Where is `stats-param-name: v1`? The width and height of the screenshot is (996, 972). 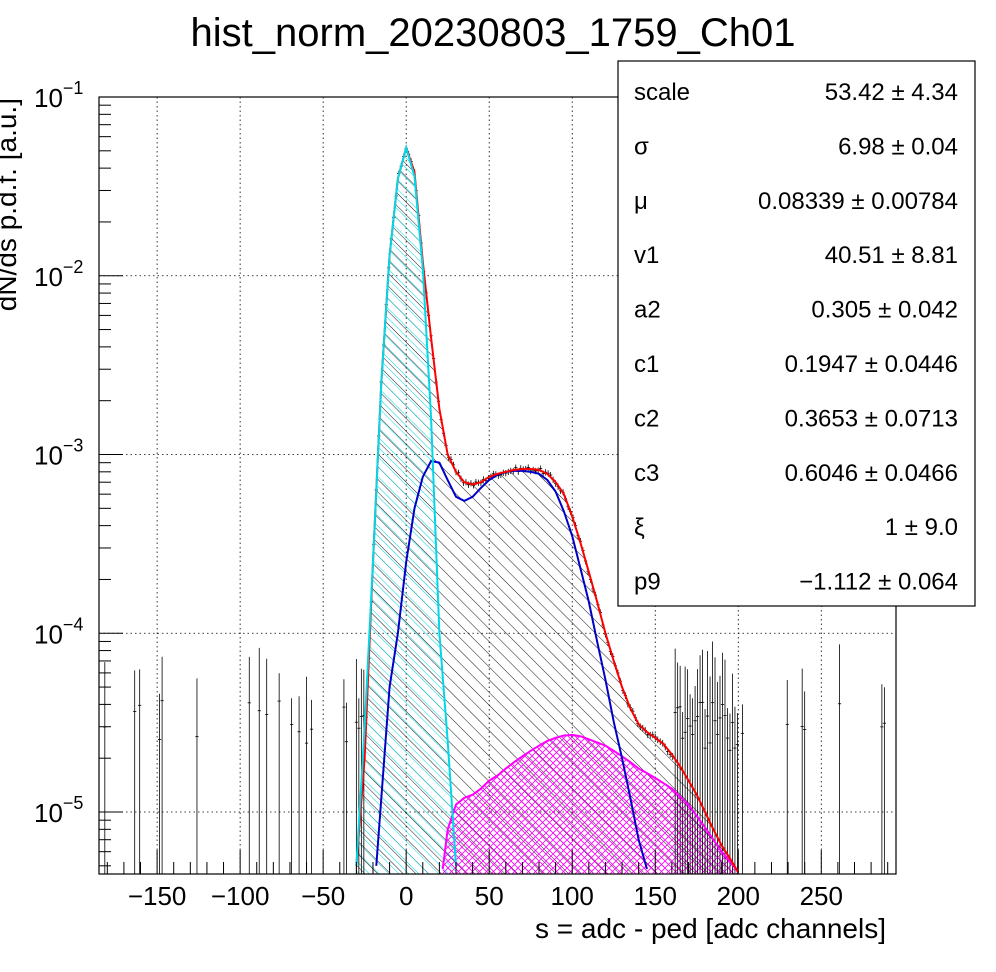 stats-param-name: v1 is located at coordinates (646, 255).